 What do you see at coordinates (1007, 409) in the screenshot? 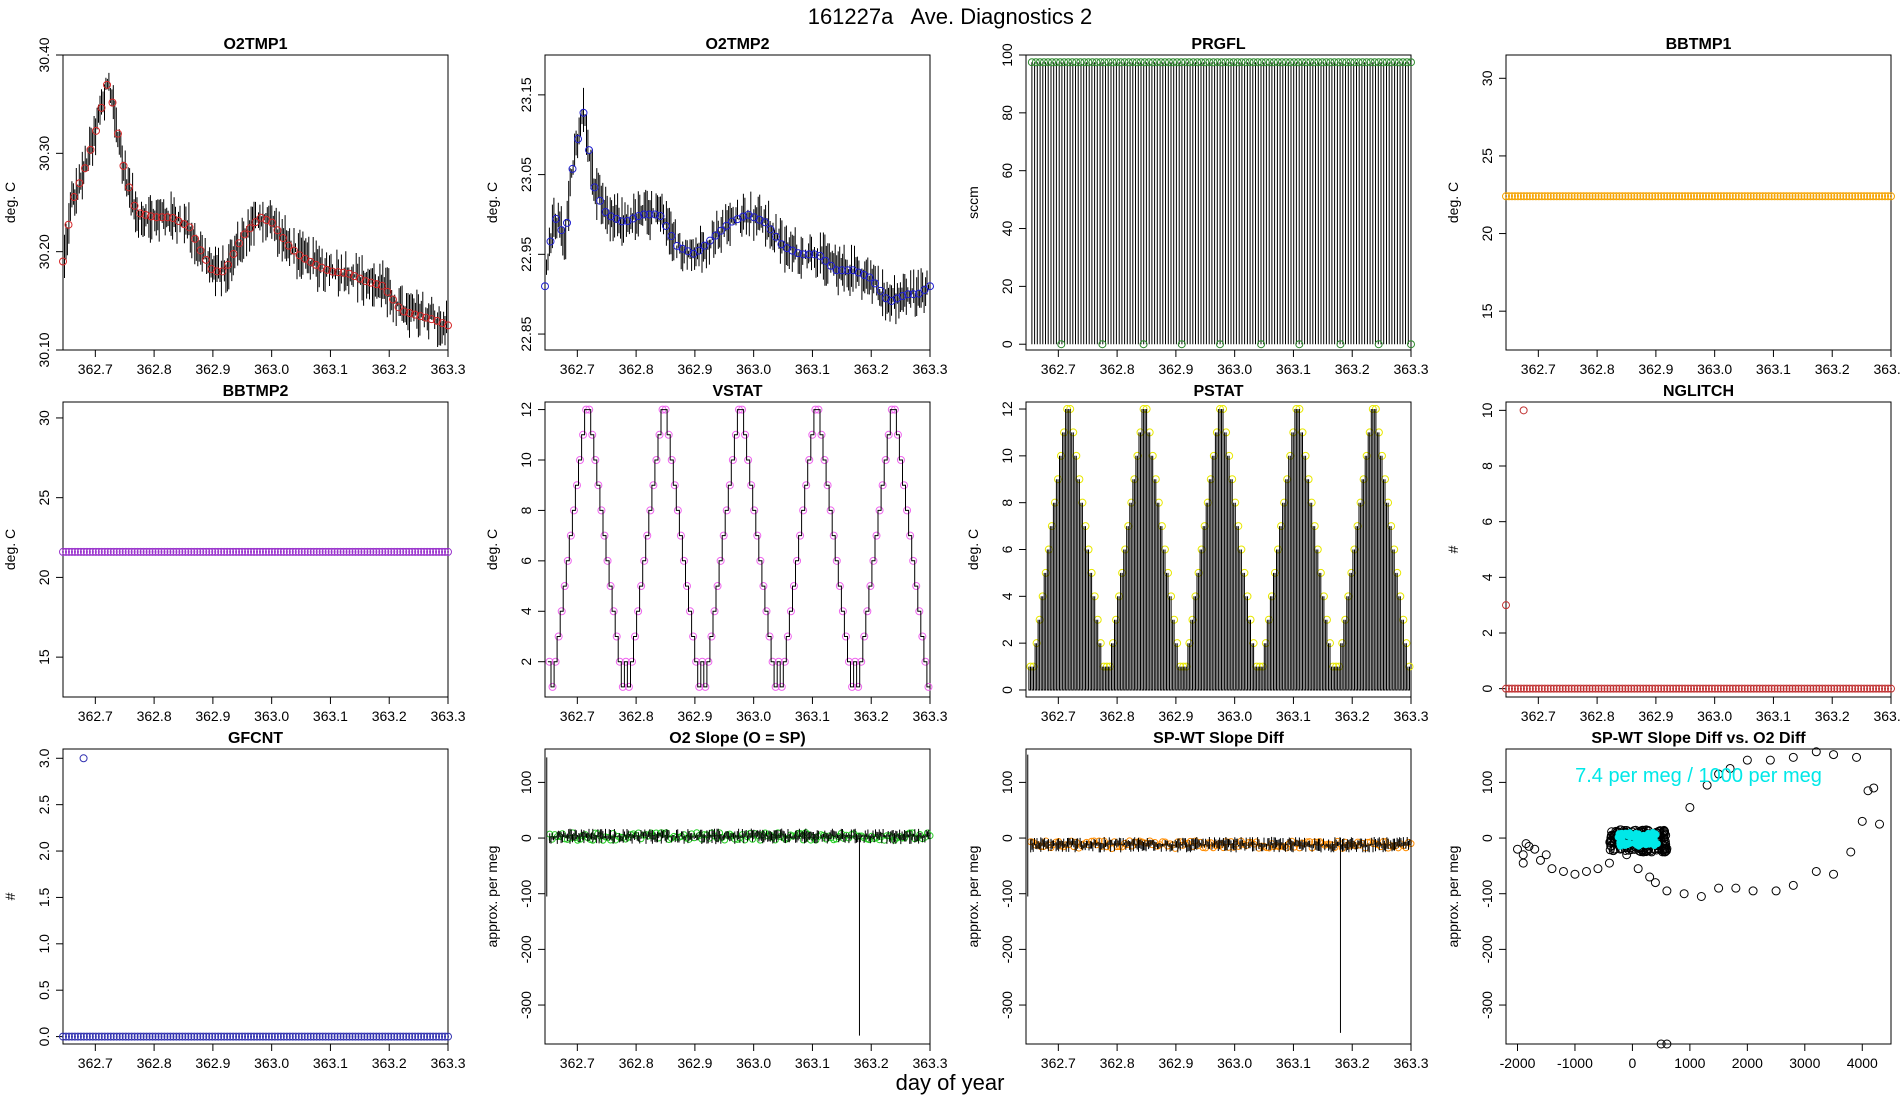
I see `y-tick-label: 12` at bounding box center [1007, 409].